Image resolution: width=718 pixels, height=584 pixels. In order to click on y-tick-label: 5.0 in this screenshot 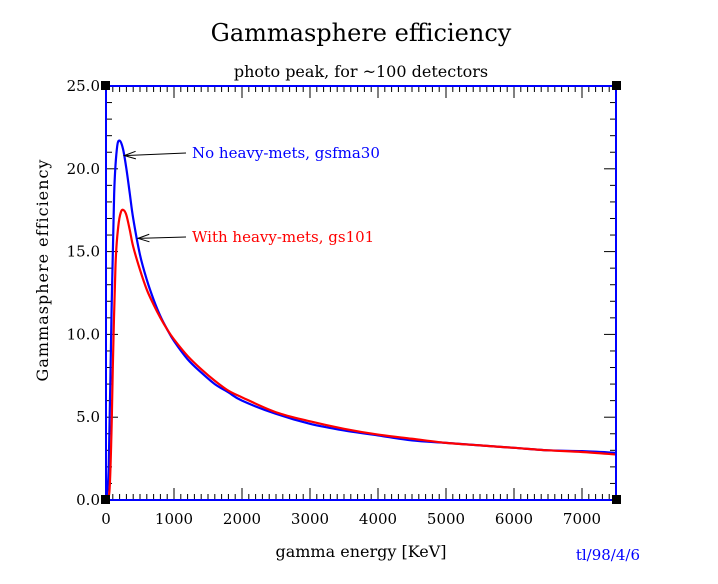, I will do `click(88, 417)`.